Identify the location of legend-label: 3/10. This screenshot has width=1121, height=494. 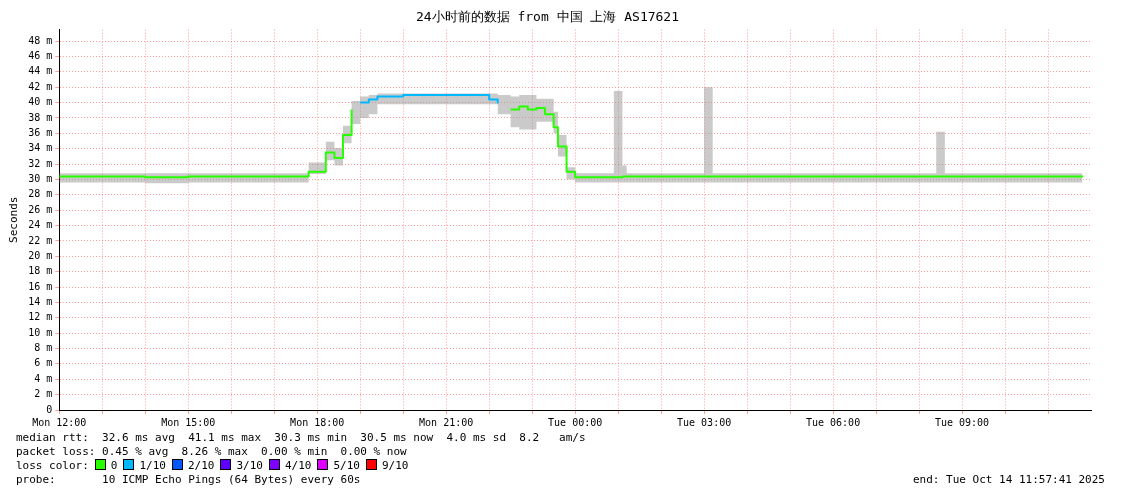
(249, 465).